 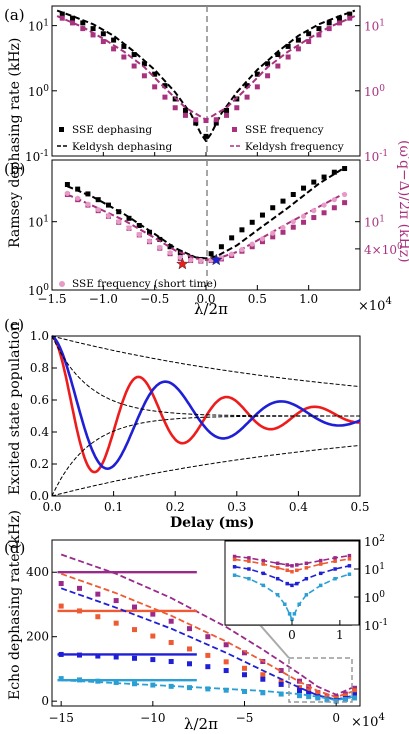 What do you see at coordinates (15, 605) in the screenshot?
I see `panel-d-ylabel: Echo dephasing rate (kHz)` at bounding box center [15, 605].